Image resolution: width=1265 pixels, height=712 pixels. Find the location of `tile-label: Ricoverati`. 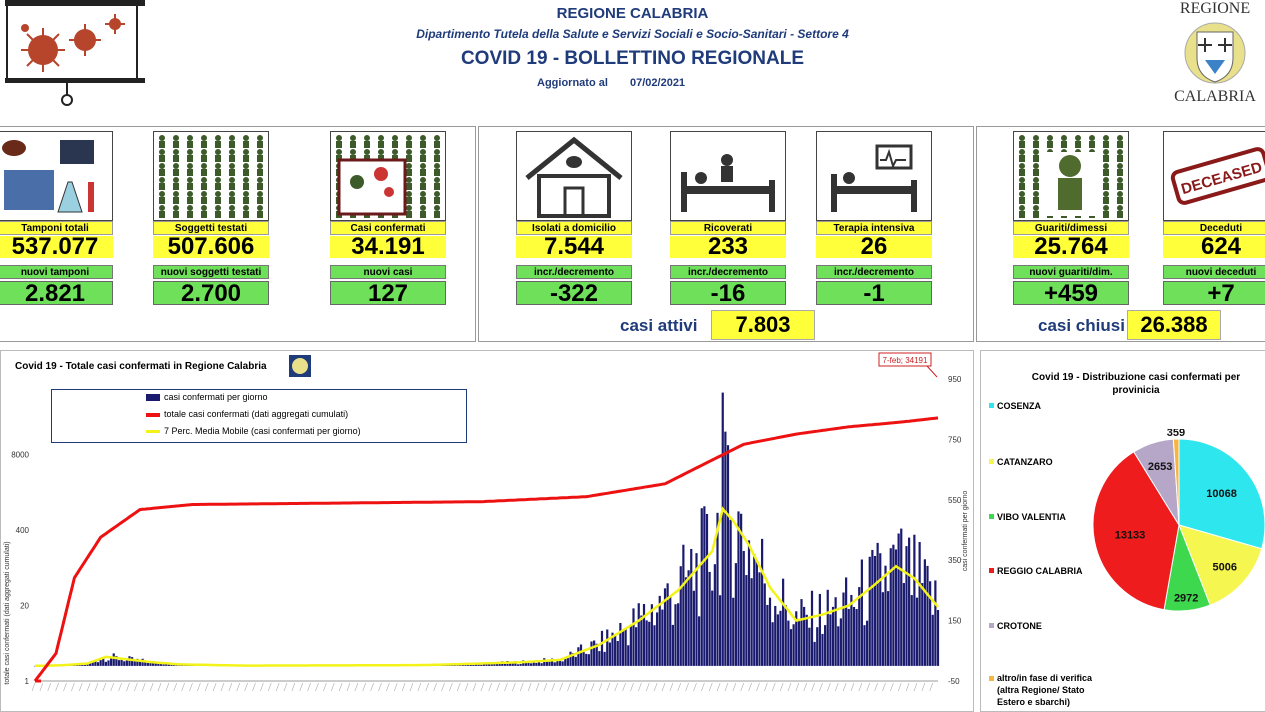

tile-label: Ricoverati is located at coordinates (728, 228).